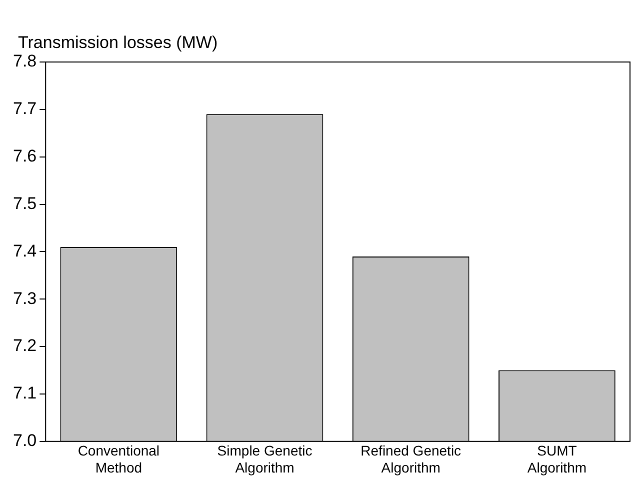  Describe the element at coordinates (24, 61) in the screenshot. I see `y-tick-label: 7.8` at that location.